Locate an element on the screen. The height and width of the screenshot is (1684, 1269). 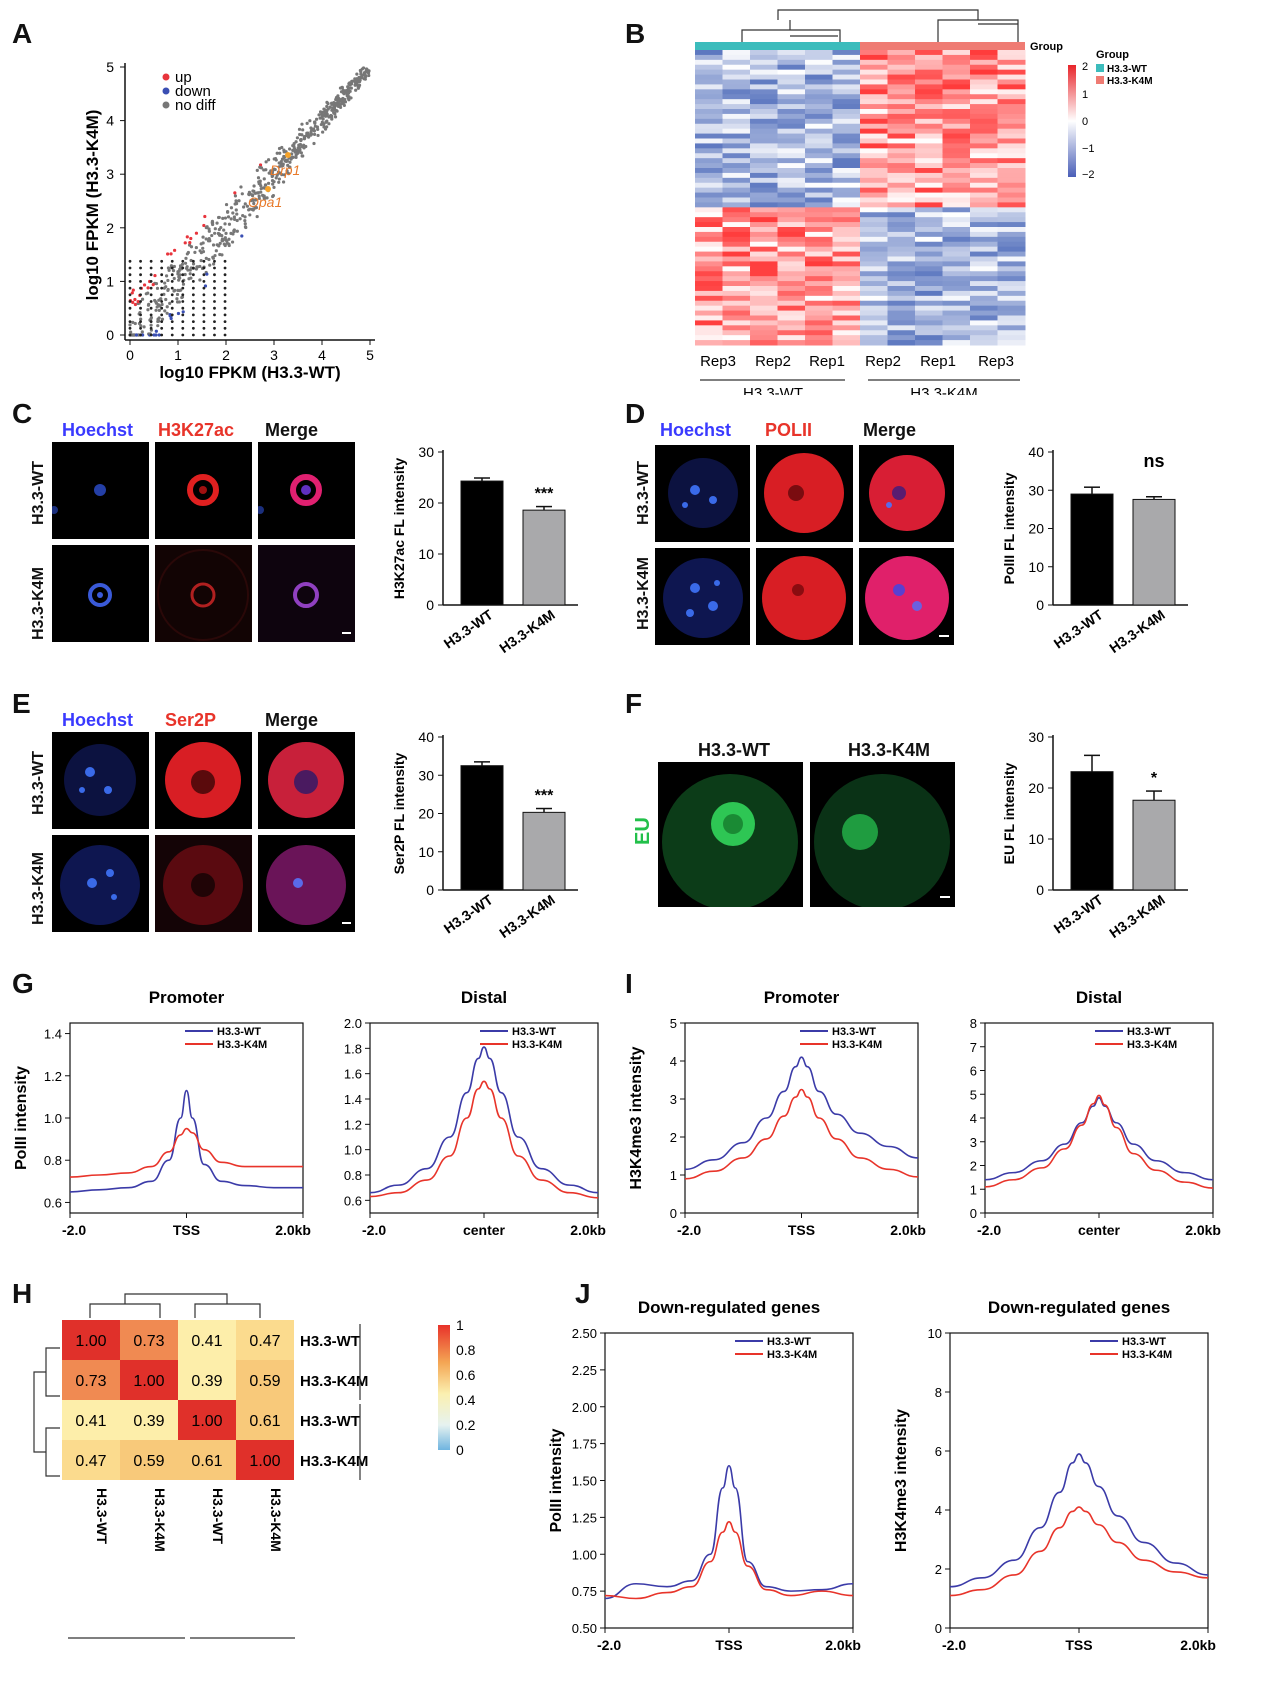
x-tick-label: 4 is located at coordinates (322, 355).